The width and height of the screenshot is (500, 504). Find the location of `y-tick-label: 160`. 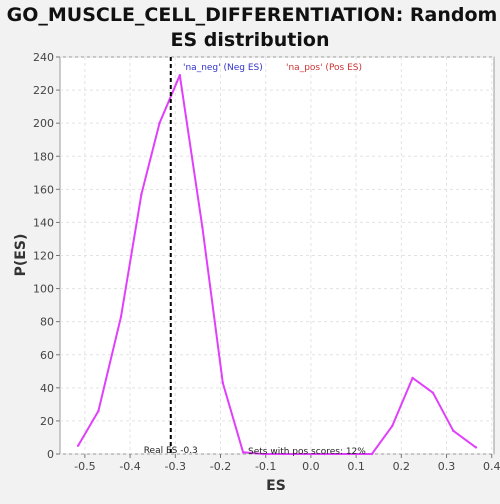

y-tick-label: 160 is located at coordinates (43, 189).